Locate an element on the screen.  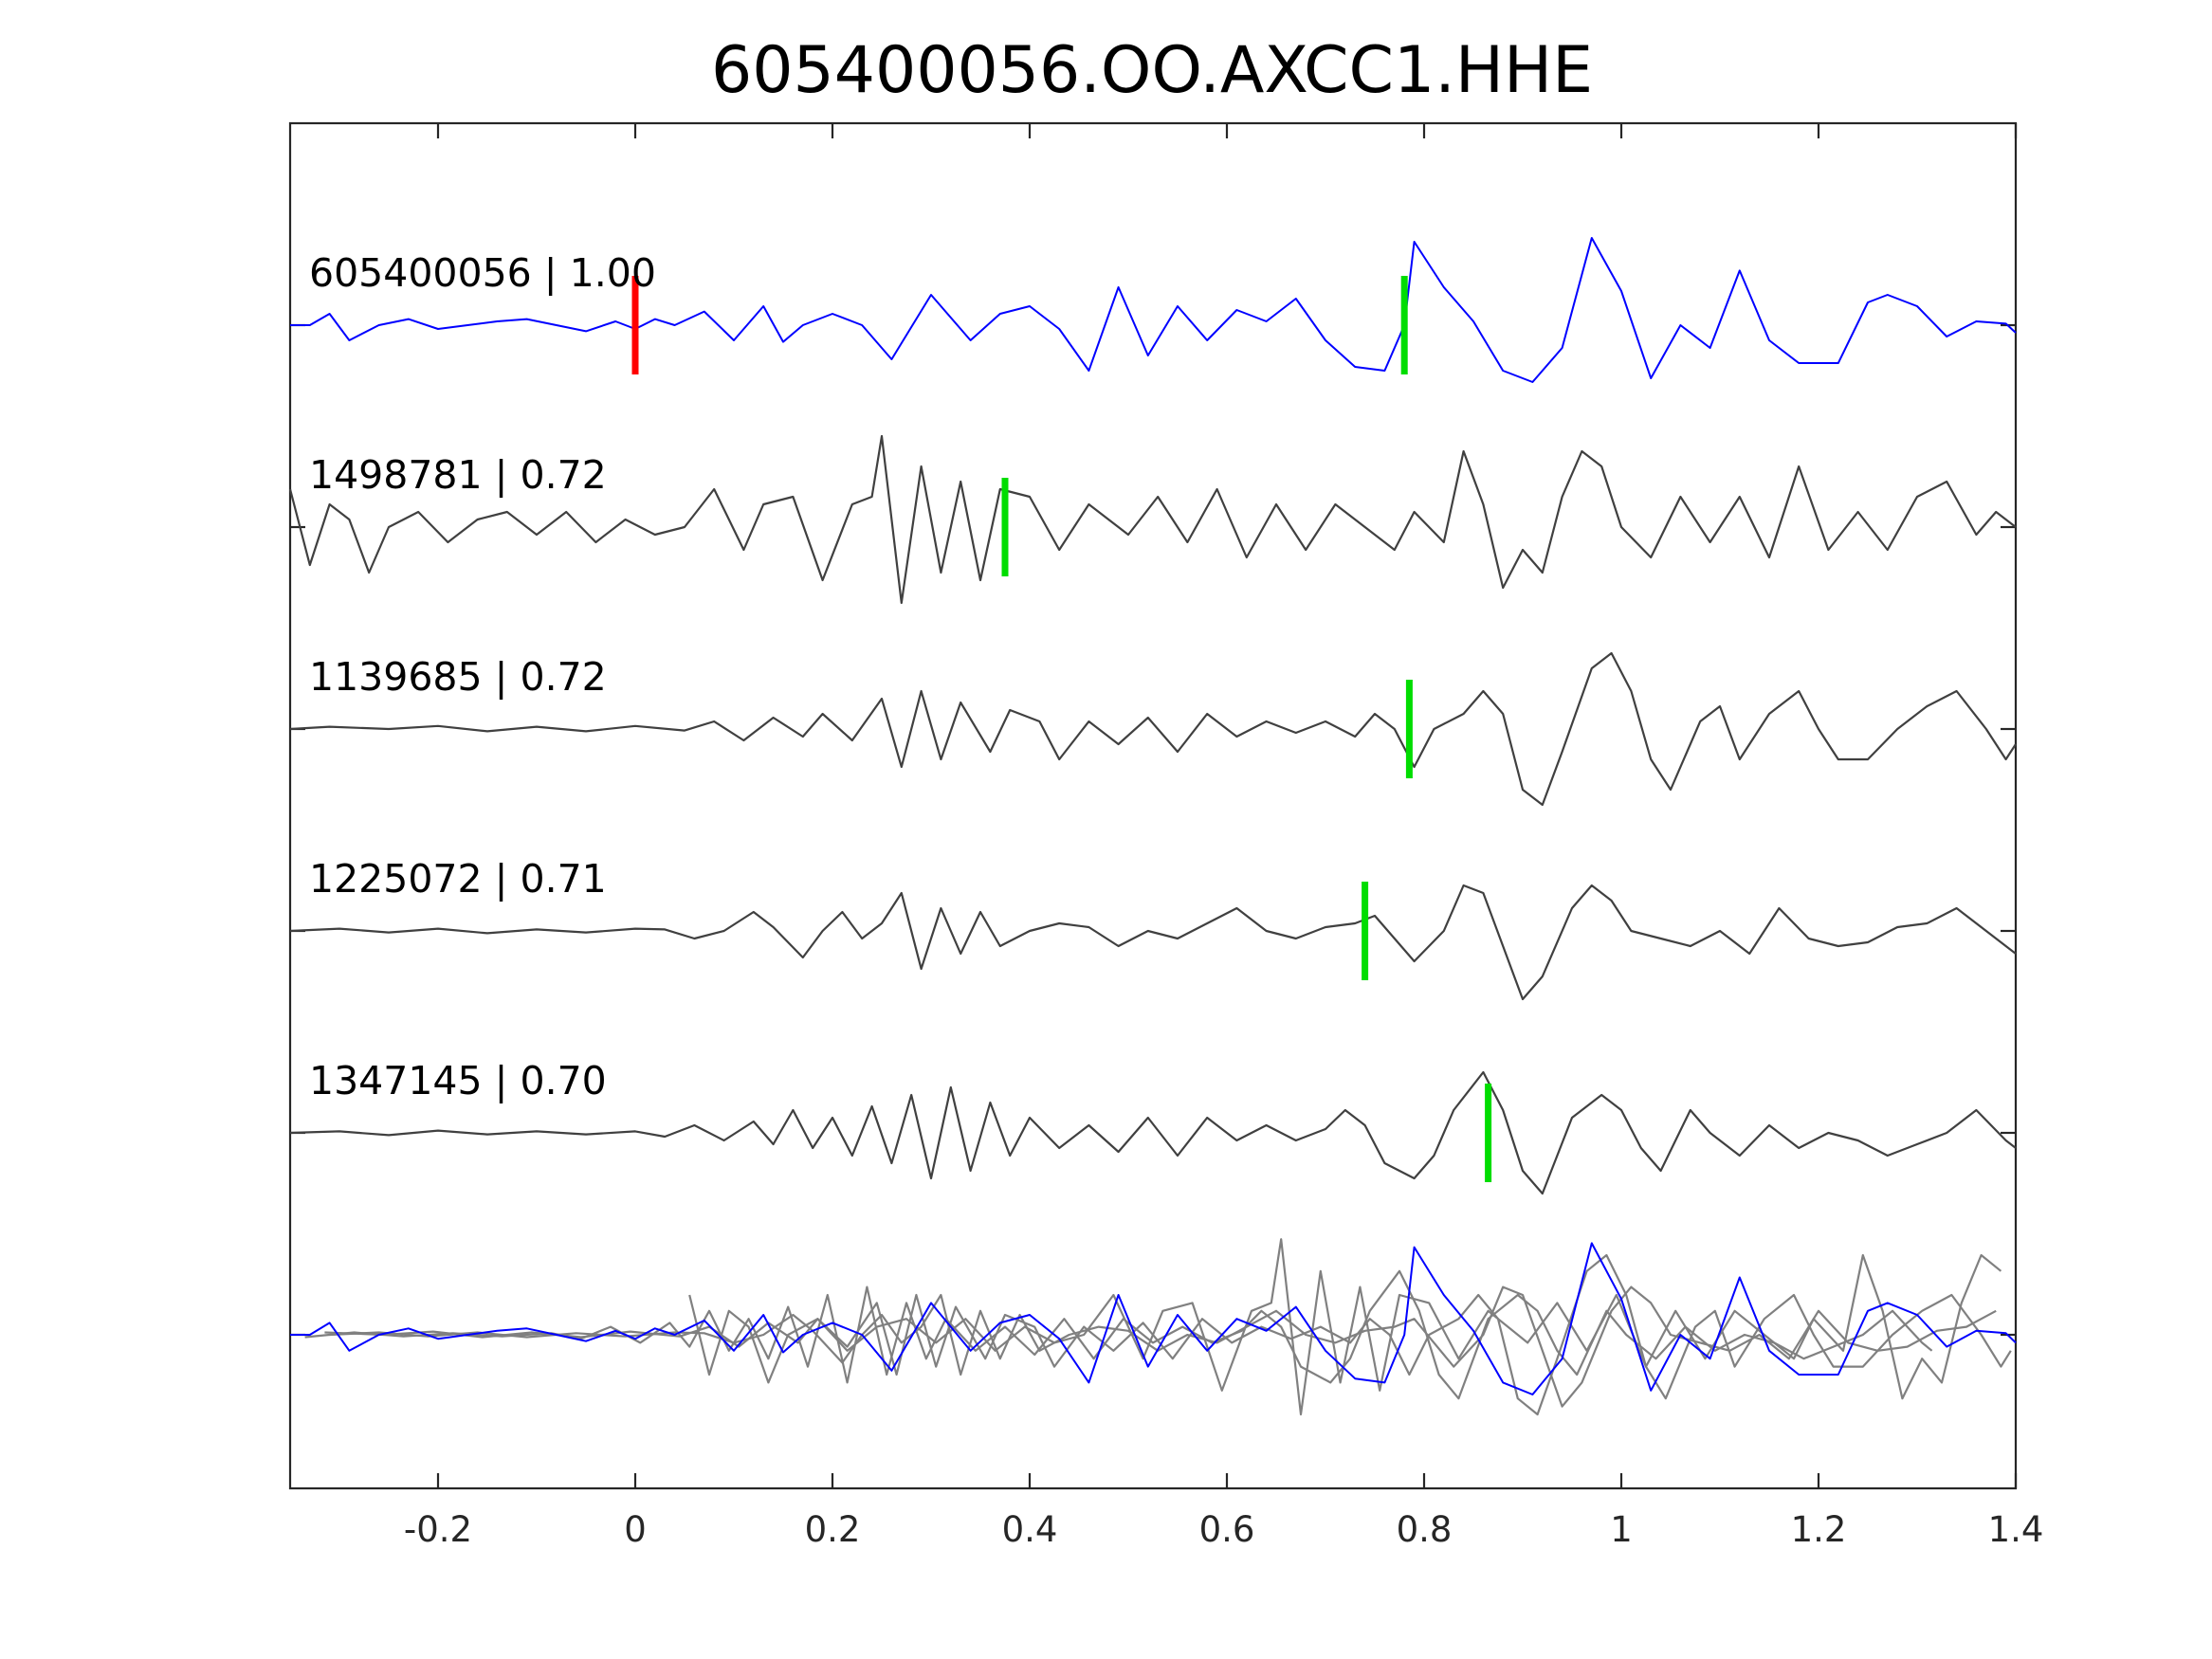
chart-title: 605400056.OO.AXCC1.HHE is located at coordinates (1152, 70).